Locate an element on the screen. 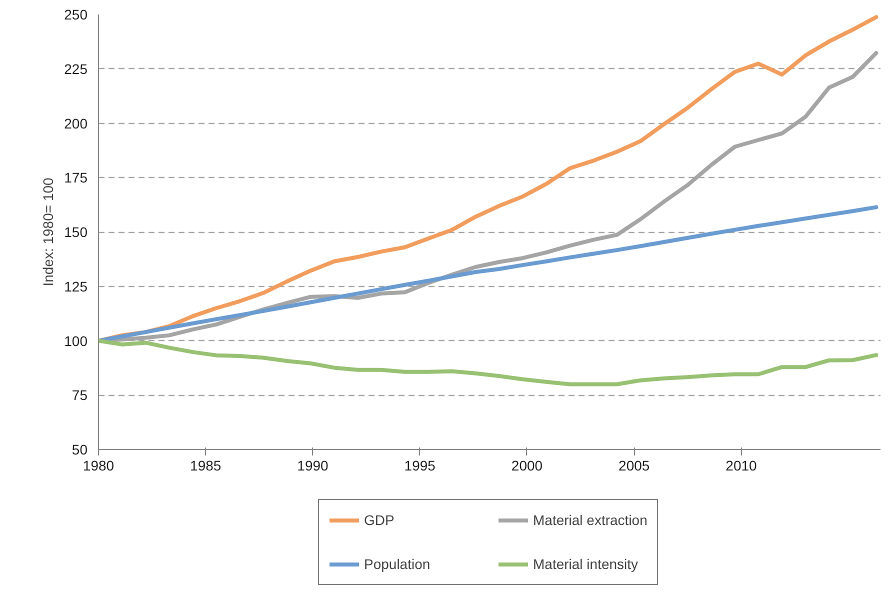  legend-label: GDP is located at coordinates (380, 520).